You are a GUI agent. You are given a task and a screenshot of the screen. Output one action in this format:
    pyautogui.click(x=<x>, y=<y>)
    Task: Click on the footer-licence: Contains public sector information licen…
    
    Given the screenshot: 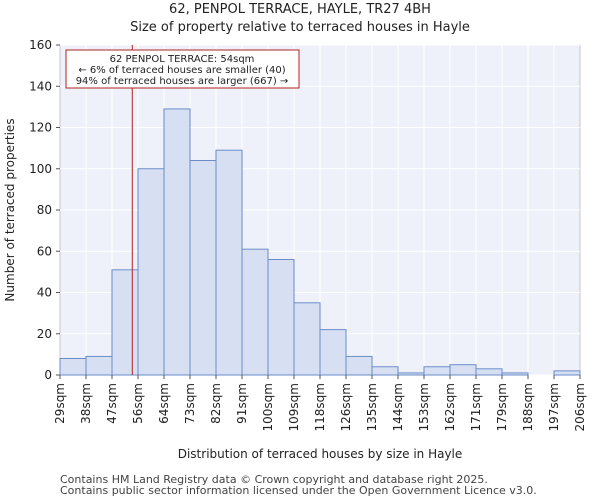 What is the action you would take?
    pyautogui.click(x=298, y=490)
    